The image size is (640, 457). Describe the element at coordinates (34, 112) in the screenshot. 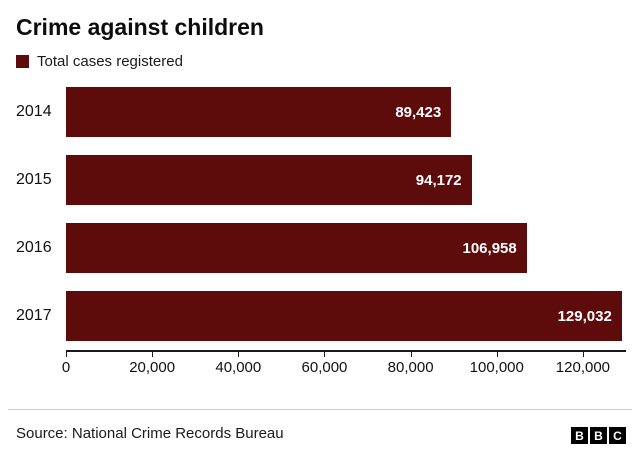

I see `category-label: 2014` at that location.